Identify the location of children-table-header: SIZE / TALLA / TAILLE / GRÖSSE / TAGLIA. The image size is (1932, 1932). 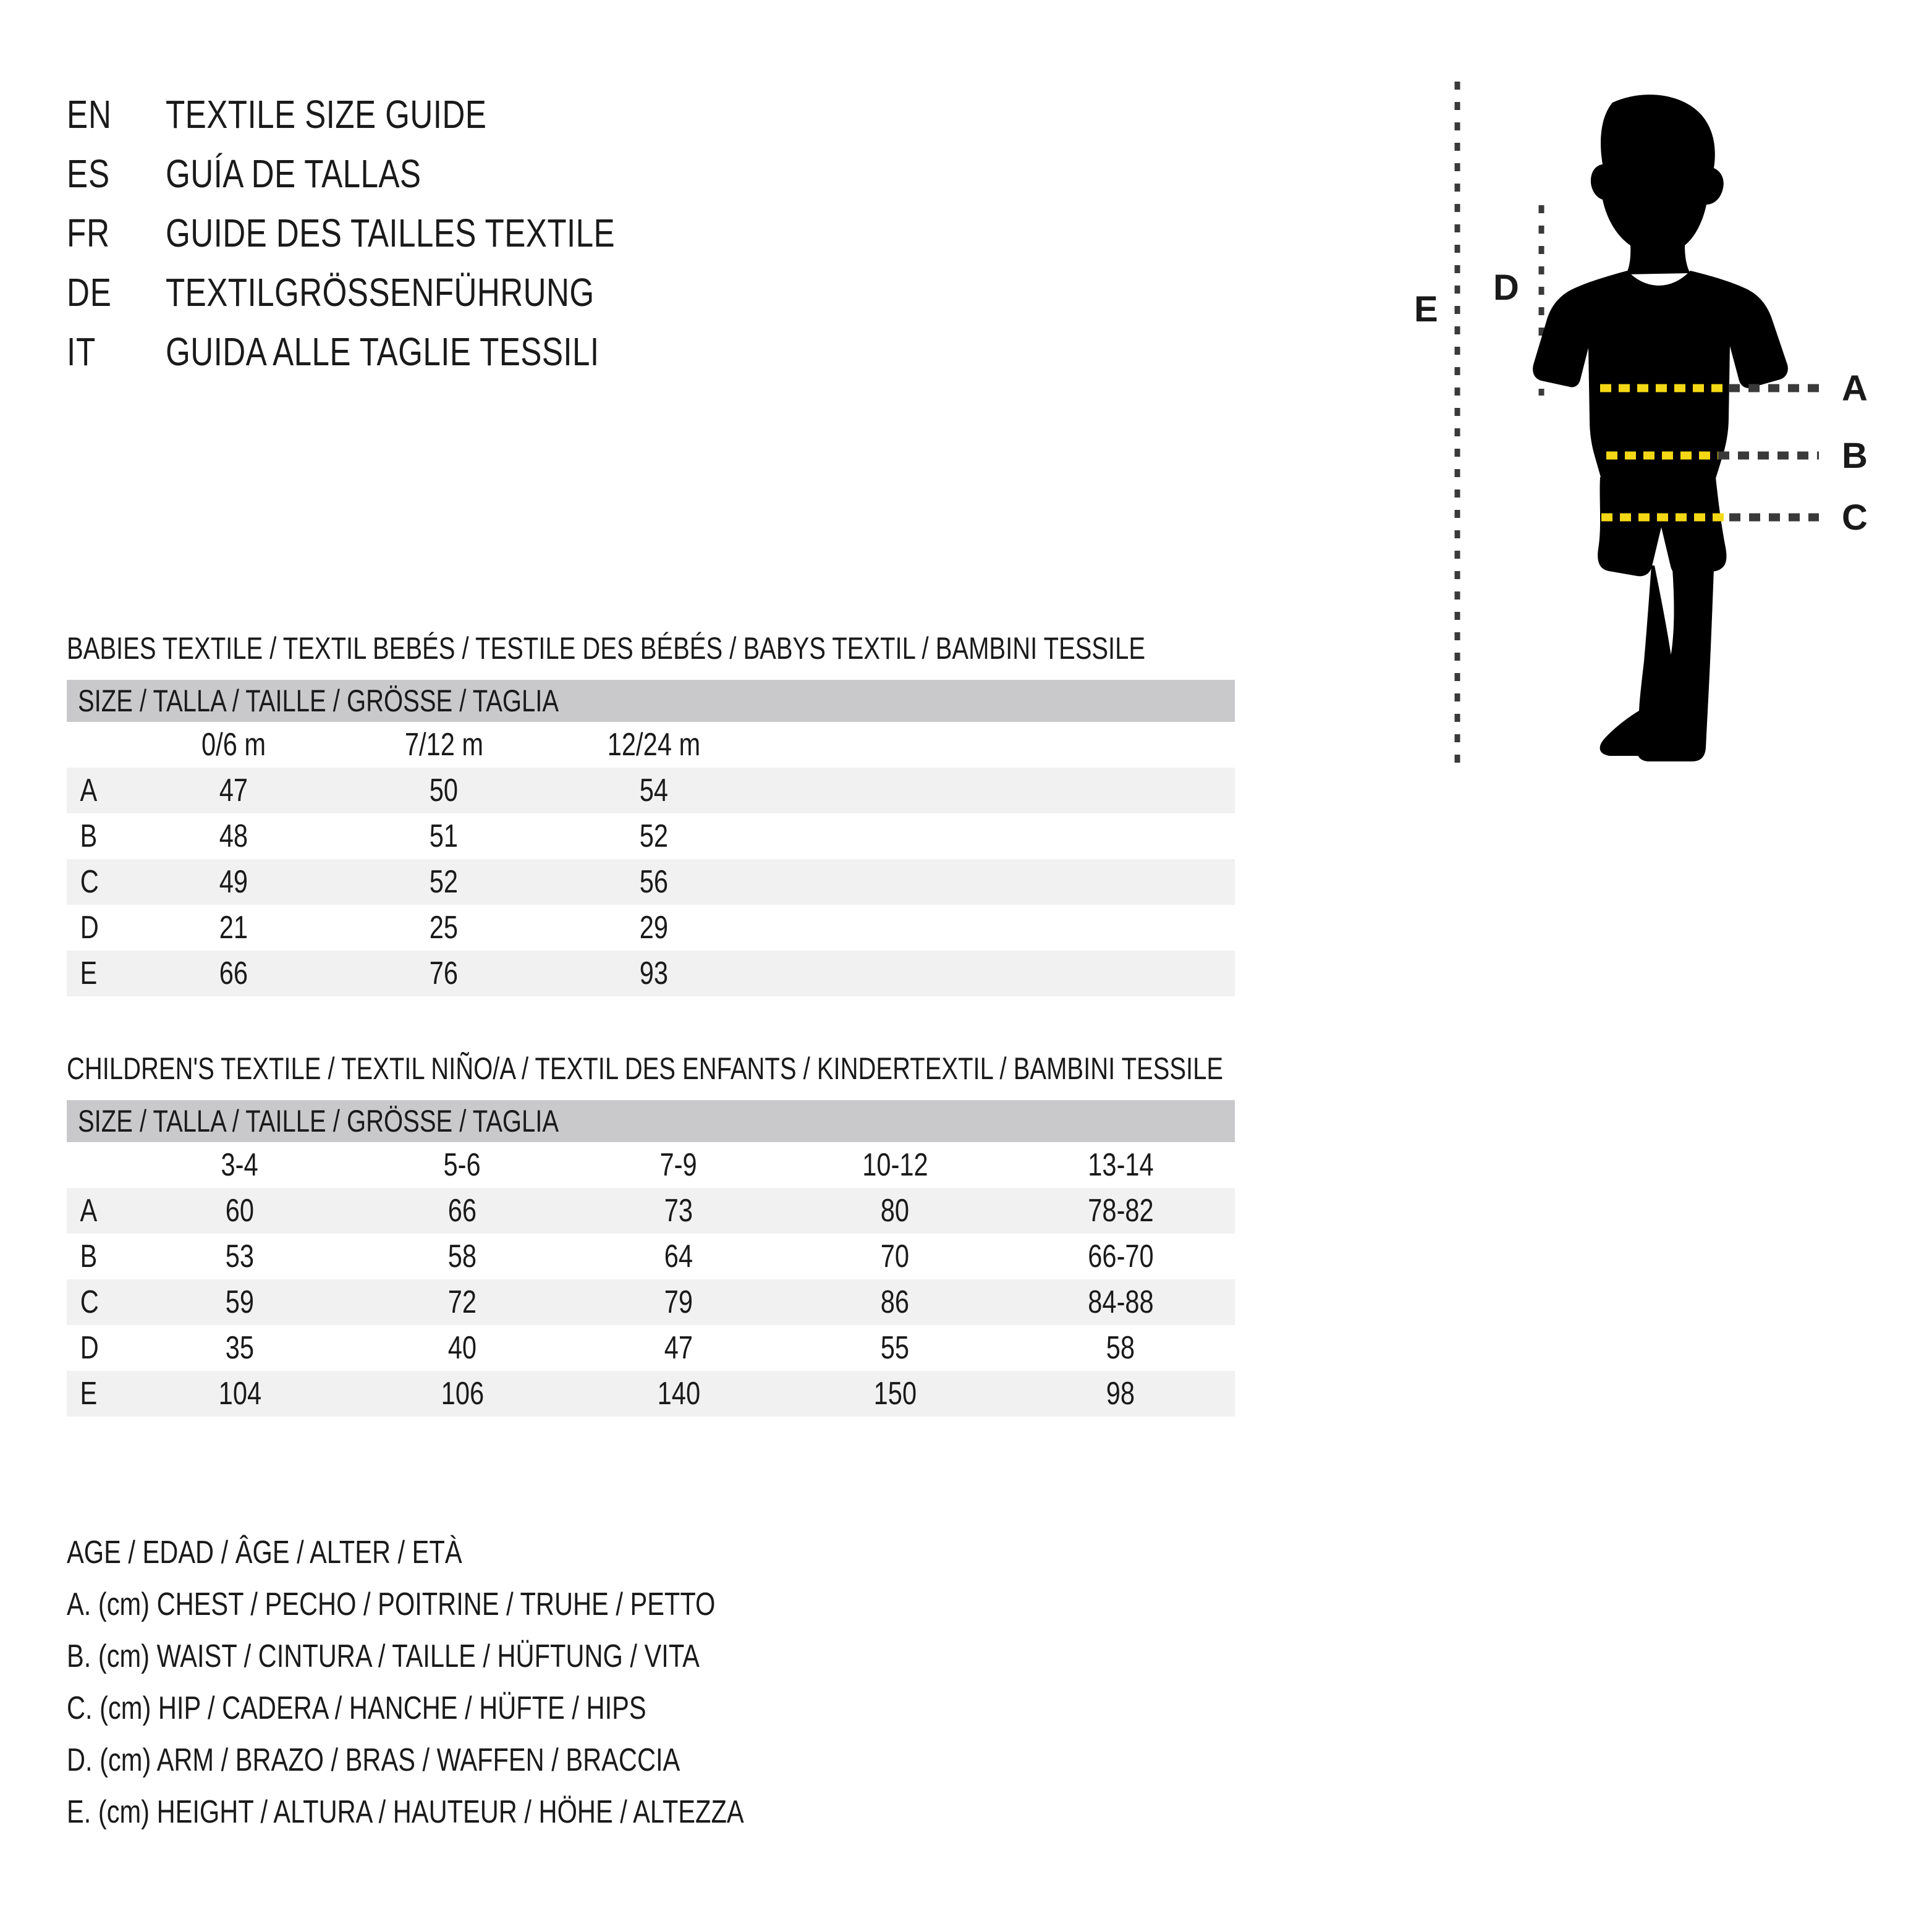
(651, 1121).